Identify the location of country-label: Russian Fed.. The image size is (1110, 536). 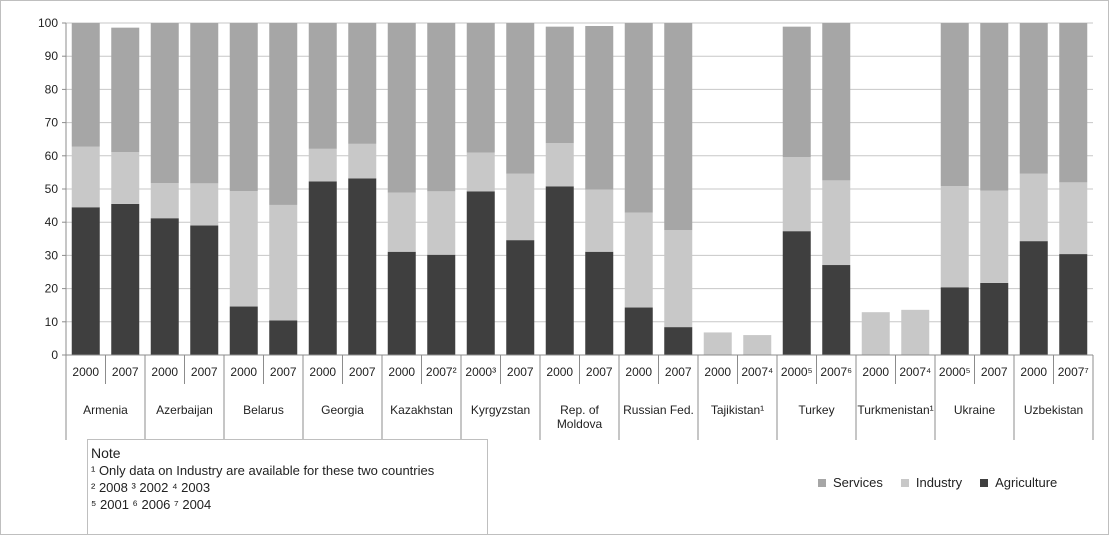
(658, 410).